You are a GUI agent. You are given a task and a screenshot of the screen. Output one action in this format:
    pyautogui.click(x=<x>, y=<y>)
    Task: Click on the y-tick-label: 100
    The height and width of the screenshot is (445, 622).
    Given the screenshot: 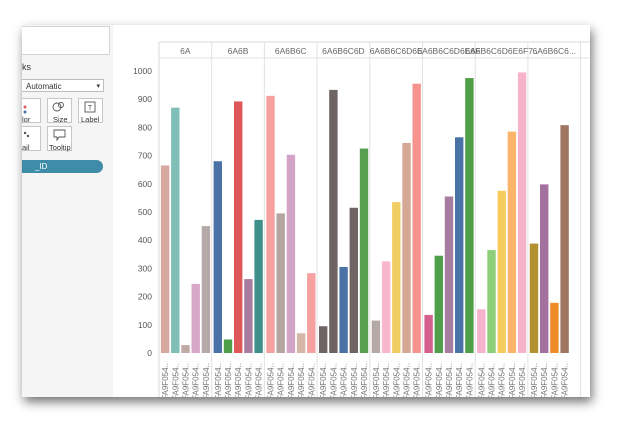 What is the action you would take?
    pyautogui.click(x=145, y=325)
    